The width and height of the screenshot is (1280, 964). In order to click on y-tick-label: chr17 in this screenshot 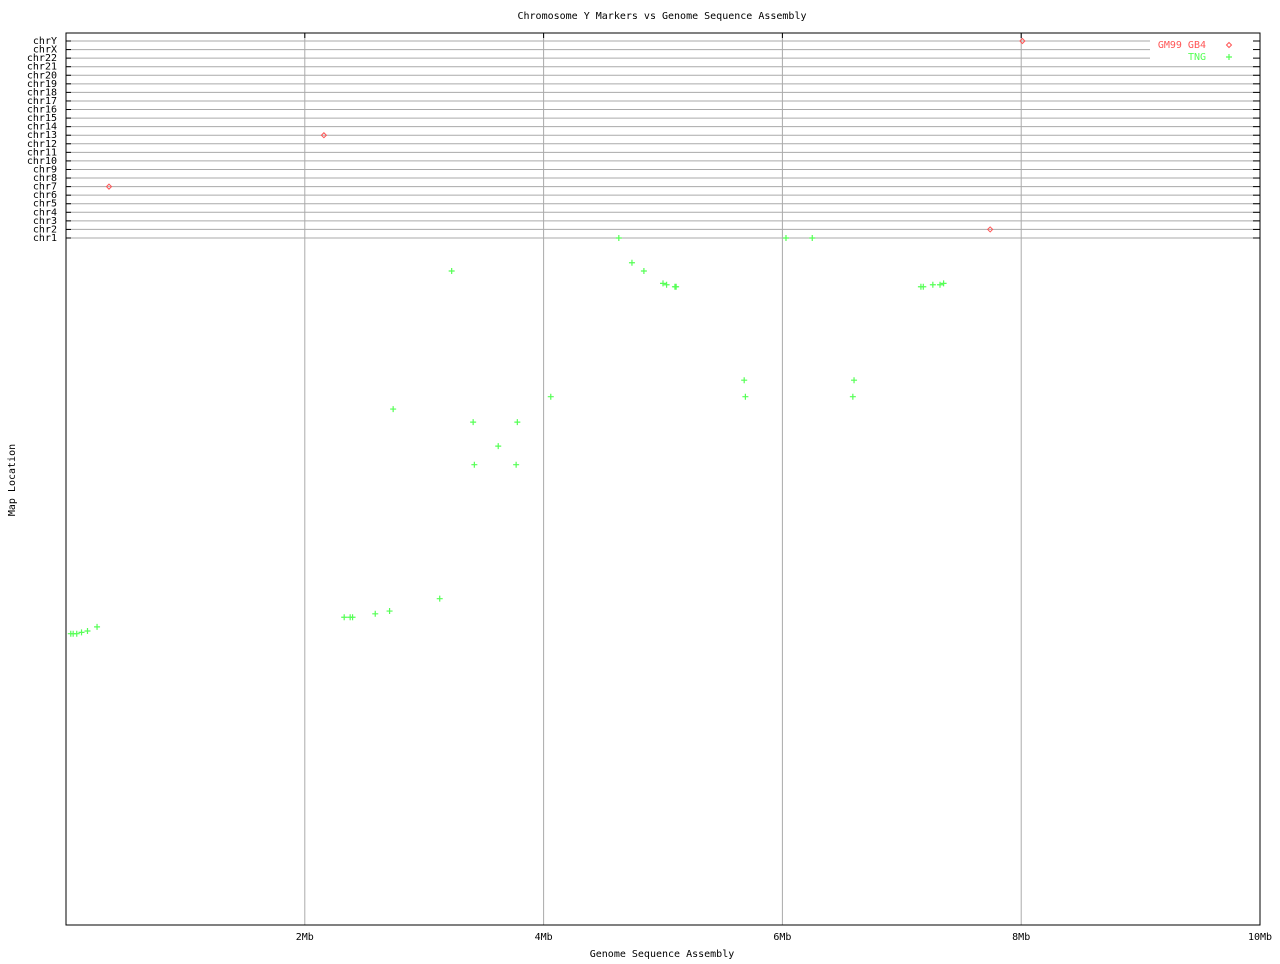, I will do `click(42, 101)`.